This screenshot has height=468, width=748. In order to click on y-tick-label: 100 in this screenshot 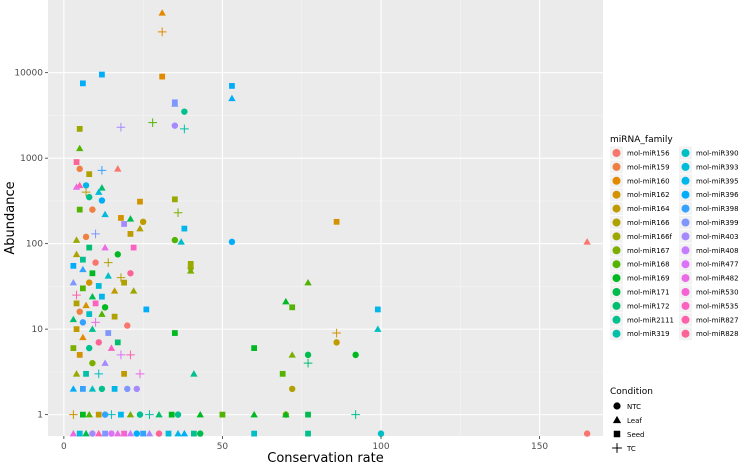, I will do `click(34, 245)`.